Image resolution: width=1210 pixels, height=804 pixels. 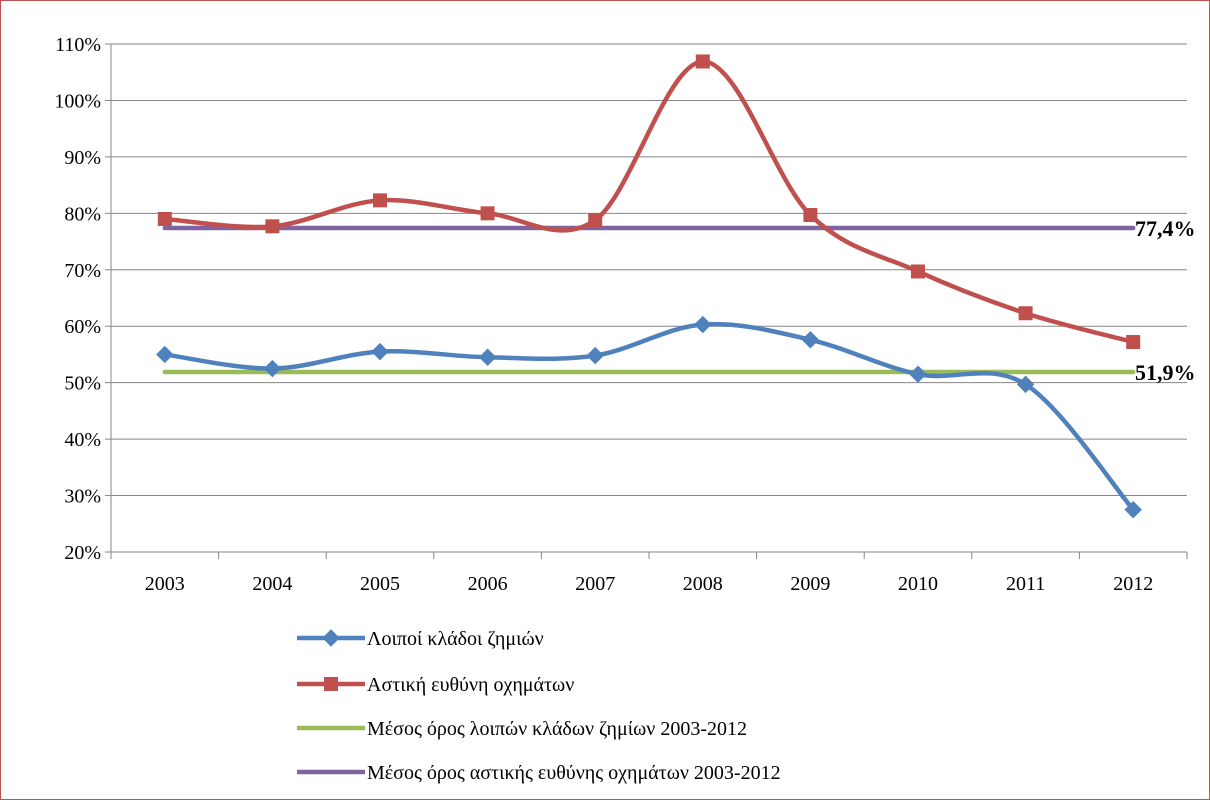 I want to click on legend-item: Λοιποί κλάδοι ζημιών, so click(x=420, y=639).